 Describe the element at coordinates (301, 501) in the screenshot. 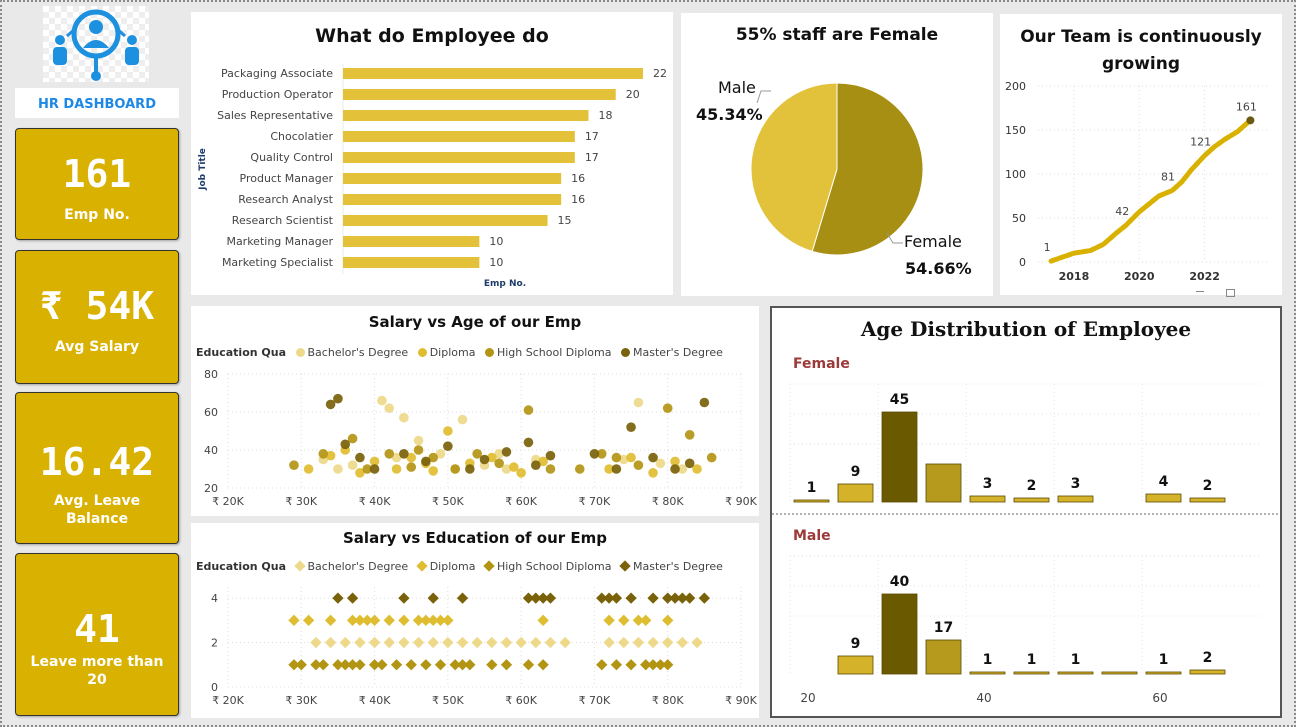

I see `x-tick-label: ₹ 30K` at that location.